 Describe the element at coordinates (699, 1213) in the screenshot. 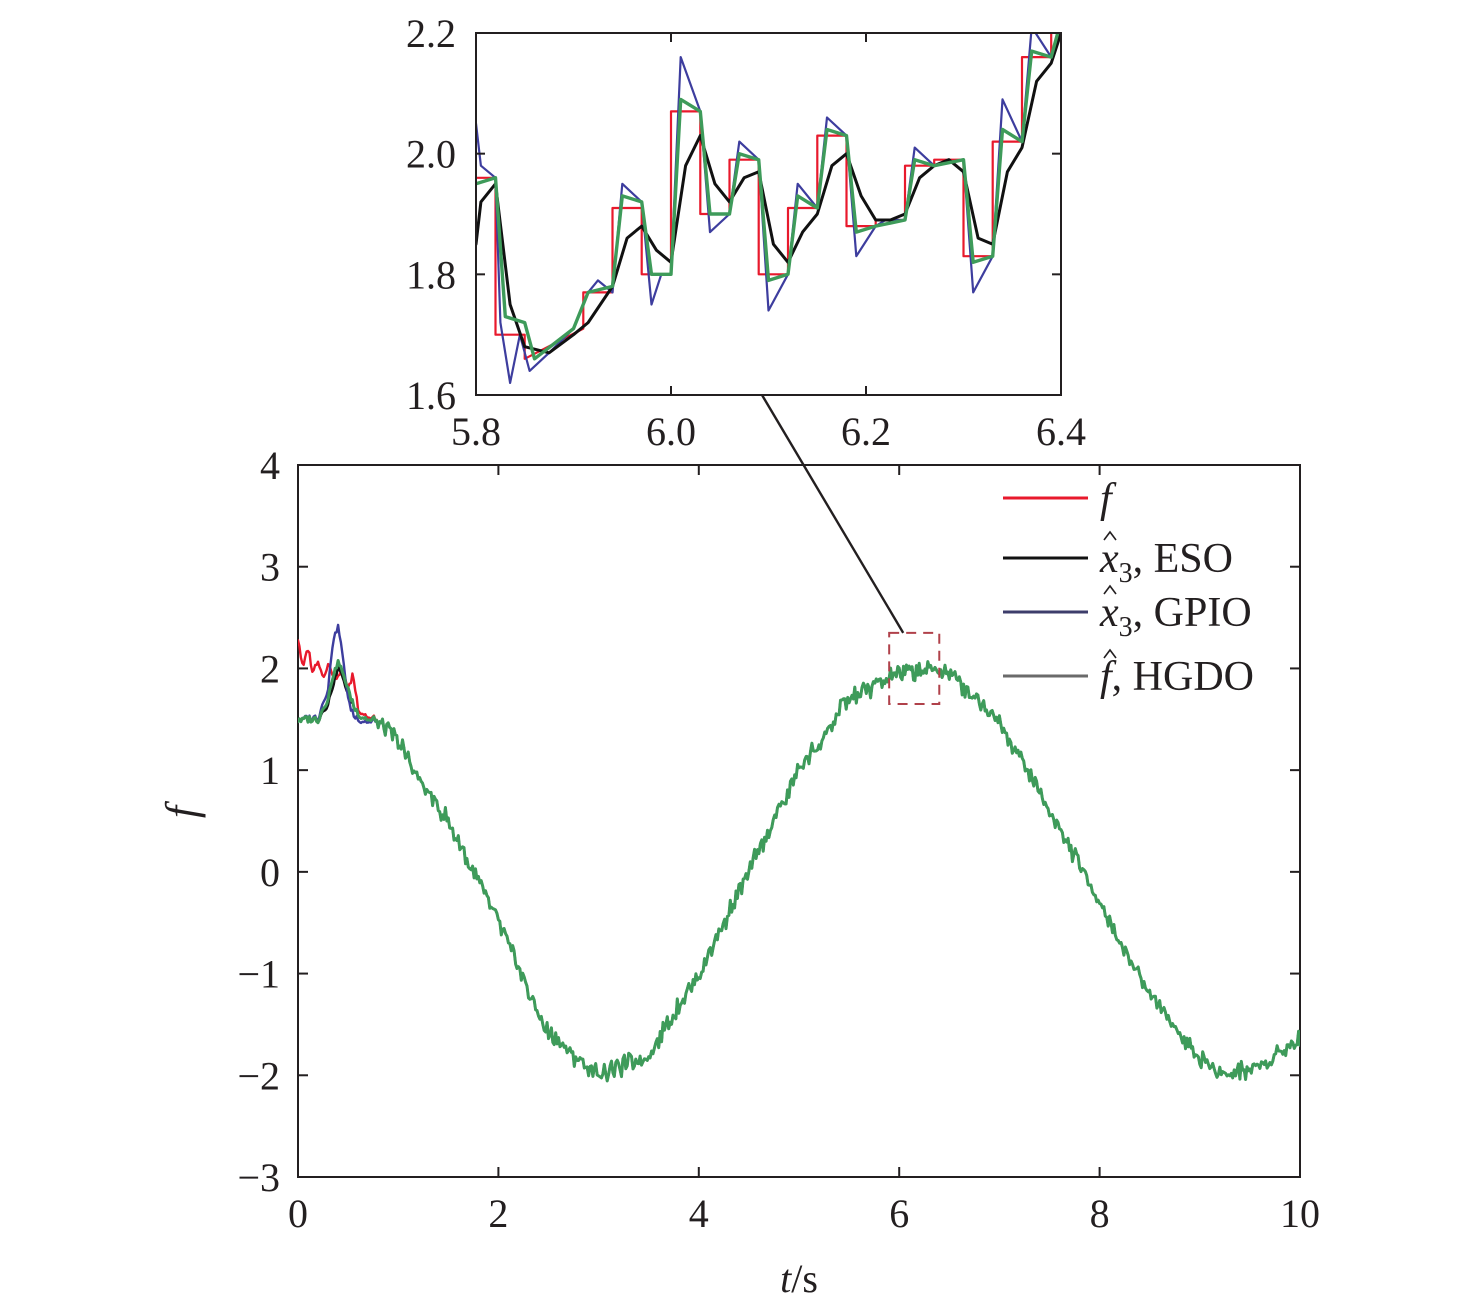

I see `main-x-tick-label: 4` at that location.